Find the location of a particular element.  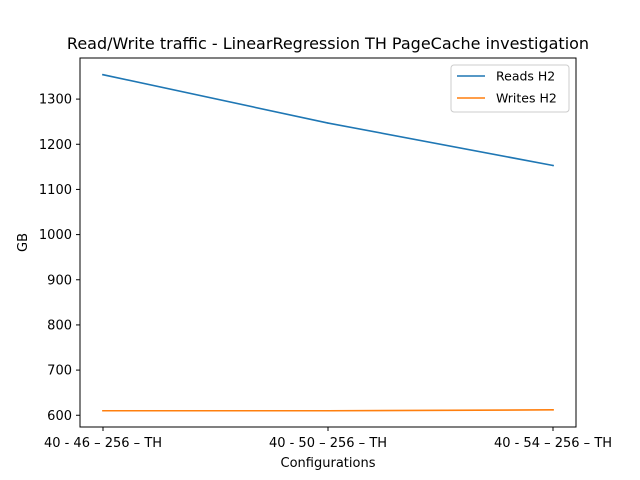

y-axis-ticks: 600 700 800 900 1000 1100 1200 1300 is located at coordinates (59, 258).